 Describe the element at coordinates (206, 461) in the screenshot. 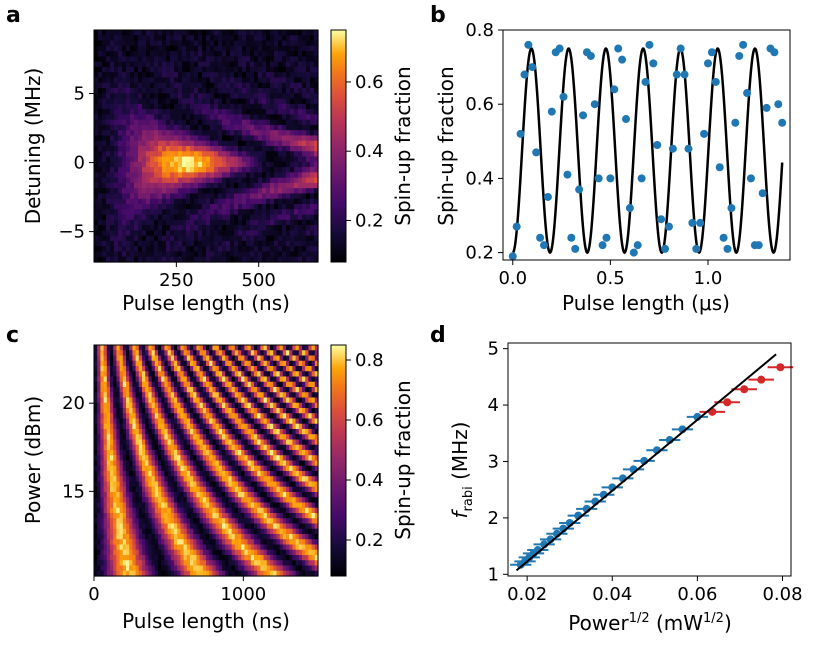

I see `heatmap-c-cells` at that location.